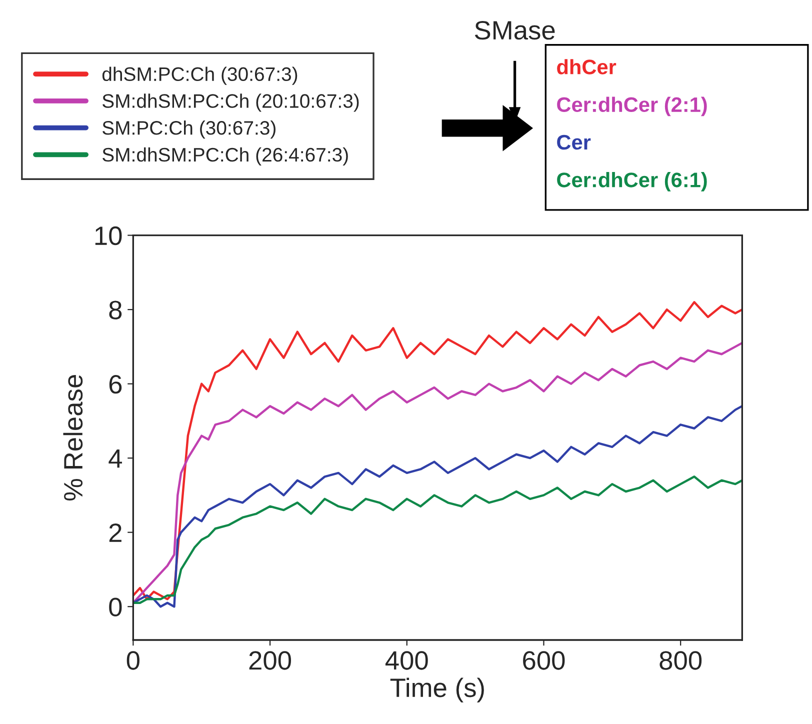 This screenshot has width=812, height=724. Describe the element at coordinates (115, 532) in the screenshot. I see `y-tick-label: 2` at that location.